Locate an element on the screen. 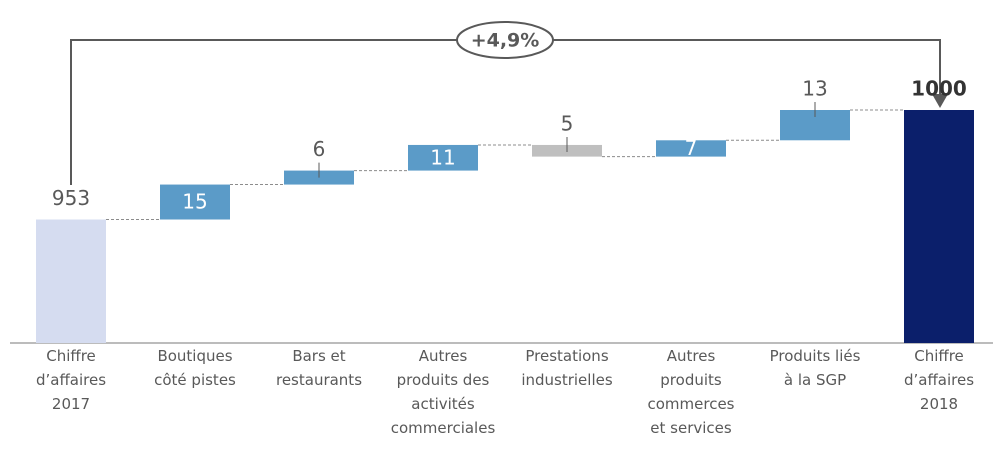 The width and height of the screenshot is (993, 463). value-label: 1000 is located at coordinates (939, 89).